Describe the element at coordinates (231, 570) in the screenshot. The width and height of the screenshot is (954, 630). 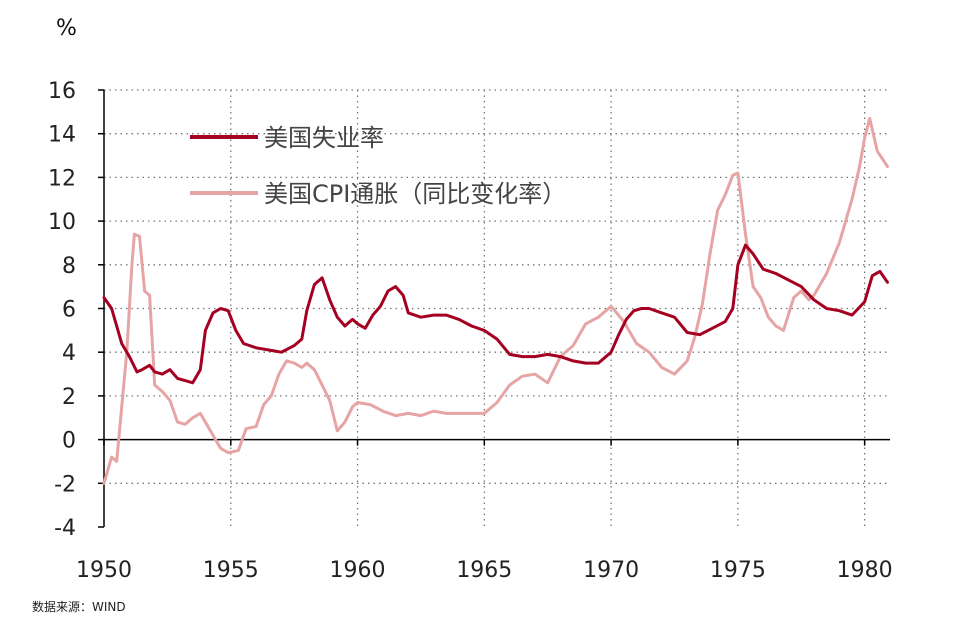
I see `x-tick-label: 1955` at that location.